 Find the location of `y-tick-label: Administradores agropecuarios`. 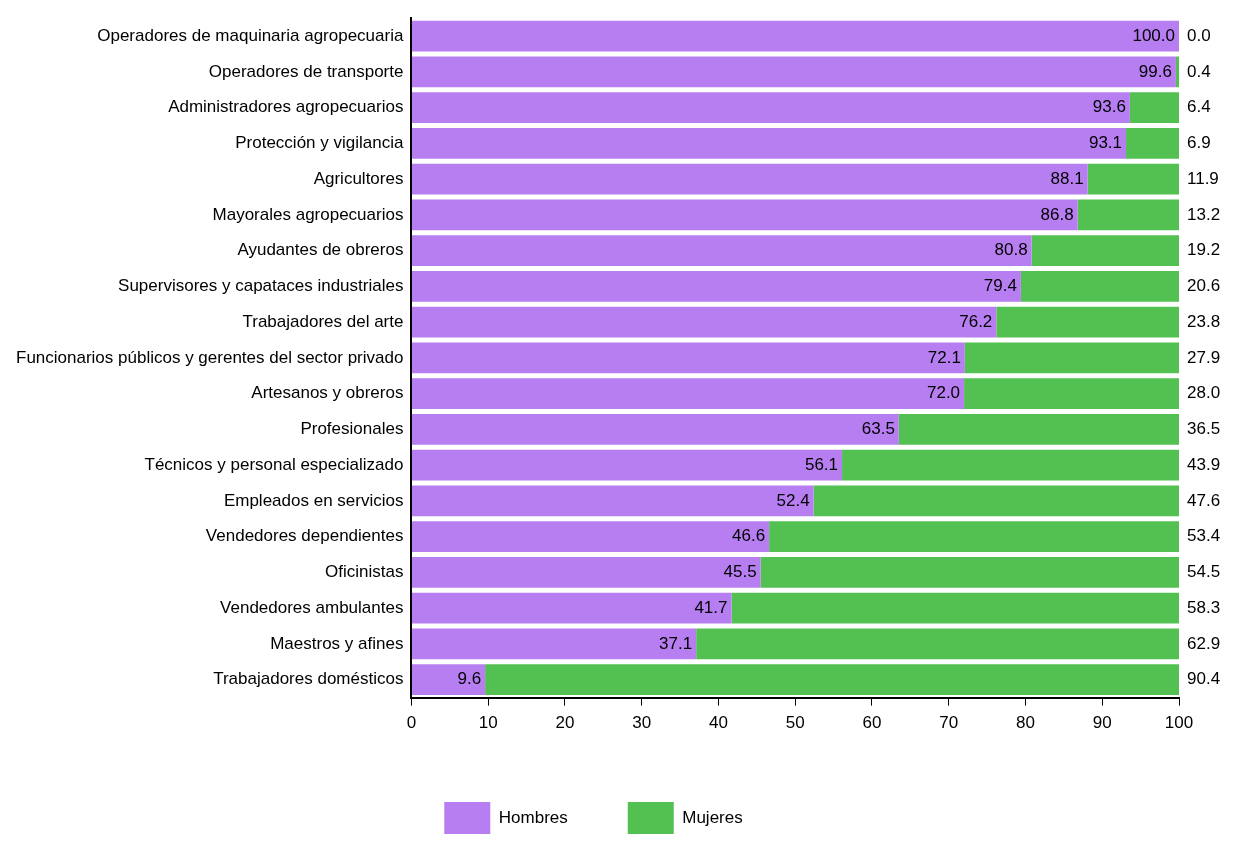

y-tick-label: Administradores agropecuarios is located at coordinates (286, 107).